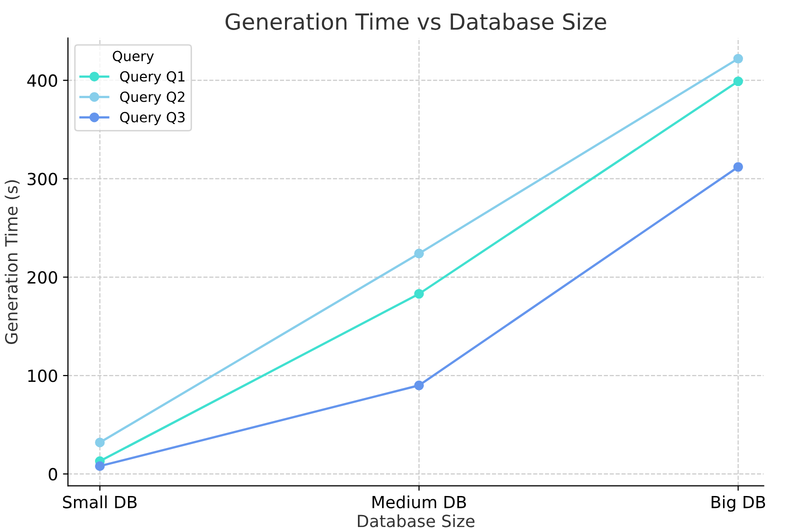  Describe the element at coordinates (416, 21) in the screenshot. I see `chart-title: Generation Time vs Database Size` at that location.